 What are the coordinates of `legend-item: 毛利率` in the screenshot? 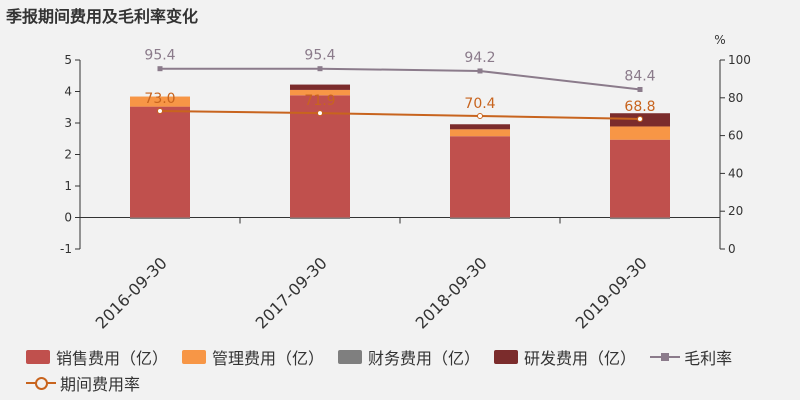 It's located at (691, 357).